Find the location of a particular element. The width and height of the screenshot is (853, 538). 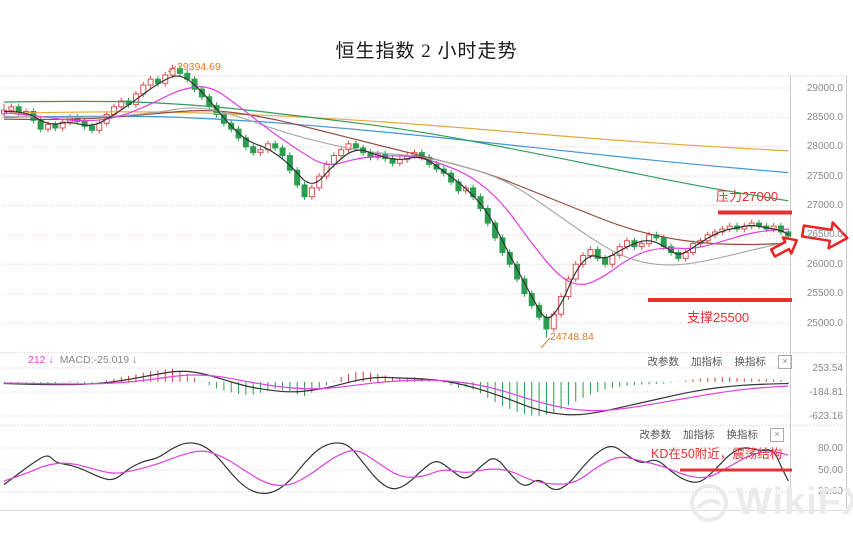

y-axis-label: 20.00 is located at coordinates (830, 492).